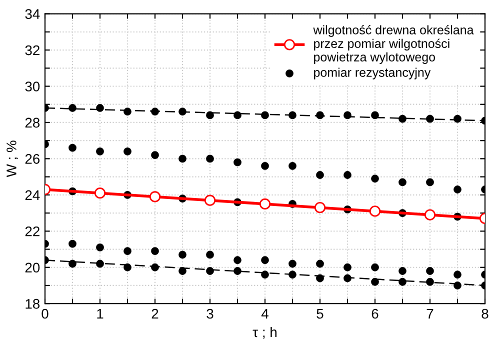 This screenshot has width=500, height=345. Describe the element at coordinates (264, 332) in the screenshot. I see `x-axis-title: τ ; h` at that location.